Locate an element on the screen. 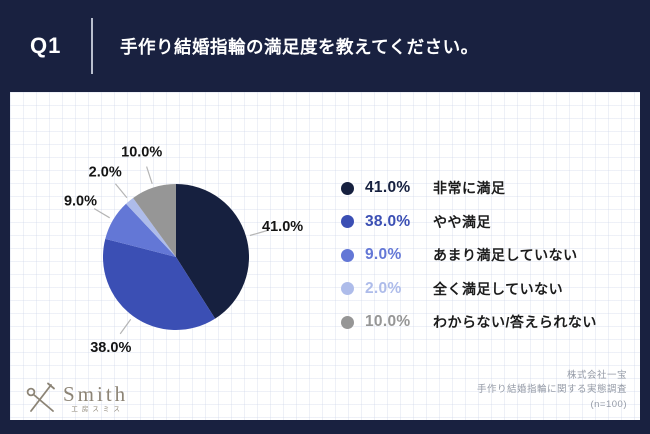  legend-label: わからない/答えられない is located at coordinates (515, 322).